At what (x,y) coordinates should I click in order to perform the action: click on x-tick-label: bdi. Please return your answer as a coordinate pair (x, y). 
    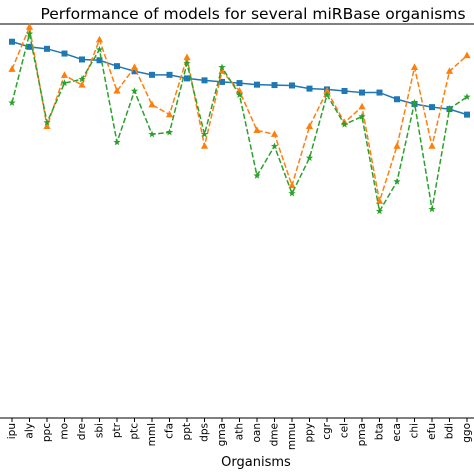
    Looking at the image, I should click on (450, 431).